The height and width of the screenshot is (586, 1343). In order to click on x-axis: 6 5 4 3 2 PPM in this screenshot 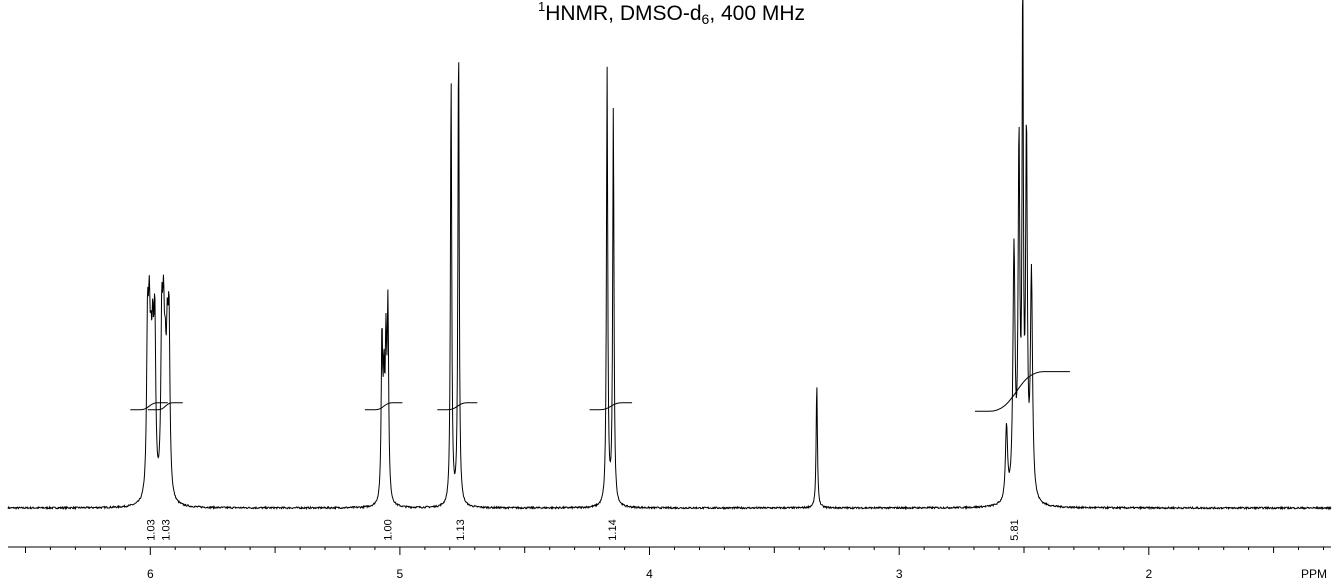, I will do `click(669, 563)`.